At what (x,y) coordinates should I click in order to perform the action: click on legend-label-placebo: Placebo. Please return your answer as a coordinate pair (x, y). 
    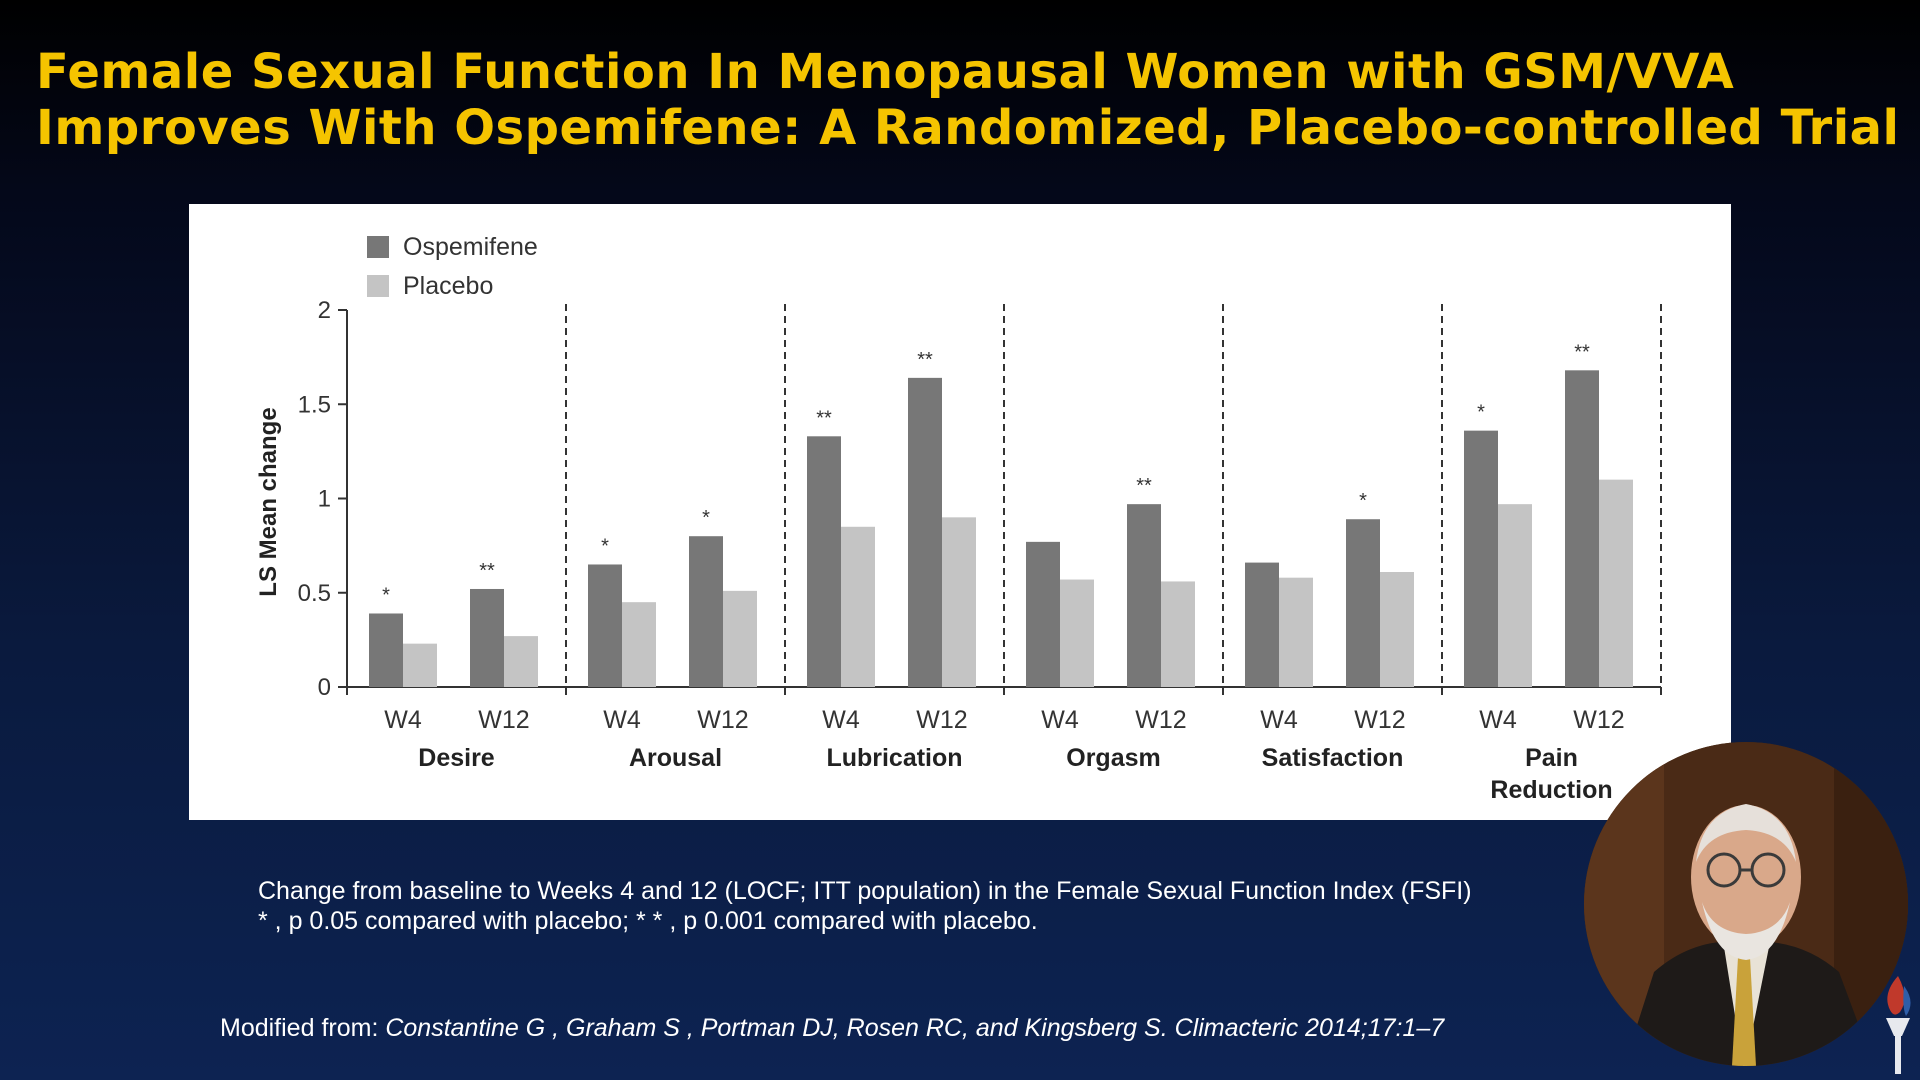
    Looking at the image, I should click on (448, 286).